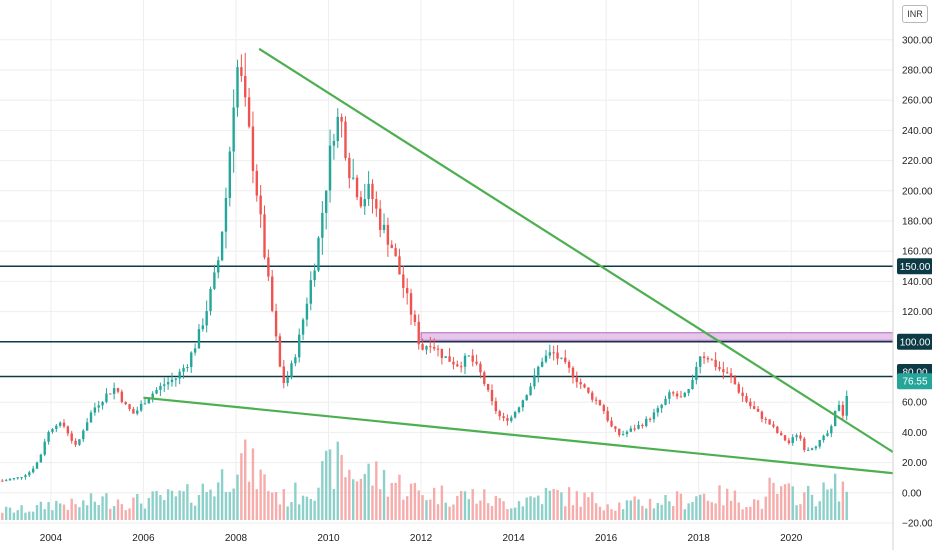  Describe the element at coordinates (914, 341) in the screenshot. I see `level-badge` at that location.